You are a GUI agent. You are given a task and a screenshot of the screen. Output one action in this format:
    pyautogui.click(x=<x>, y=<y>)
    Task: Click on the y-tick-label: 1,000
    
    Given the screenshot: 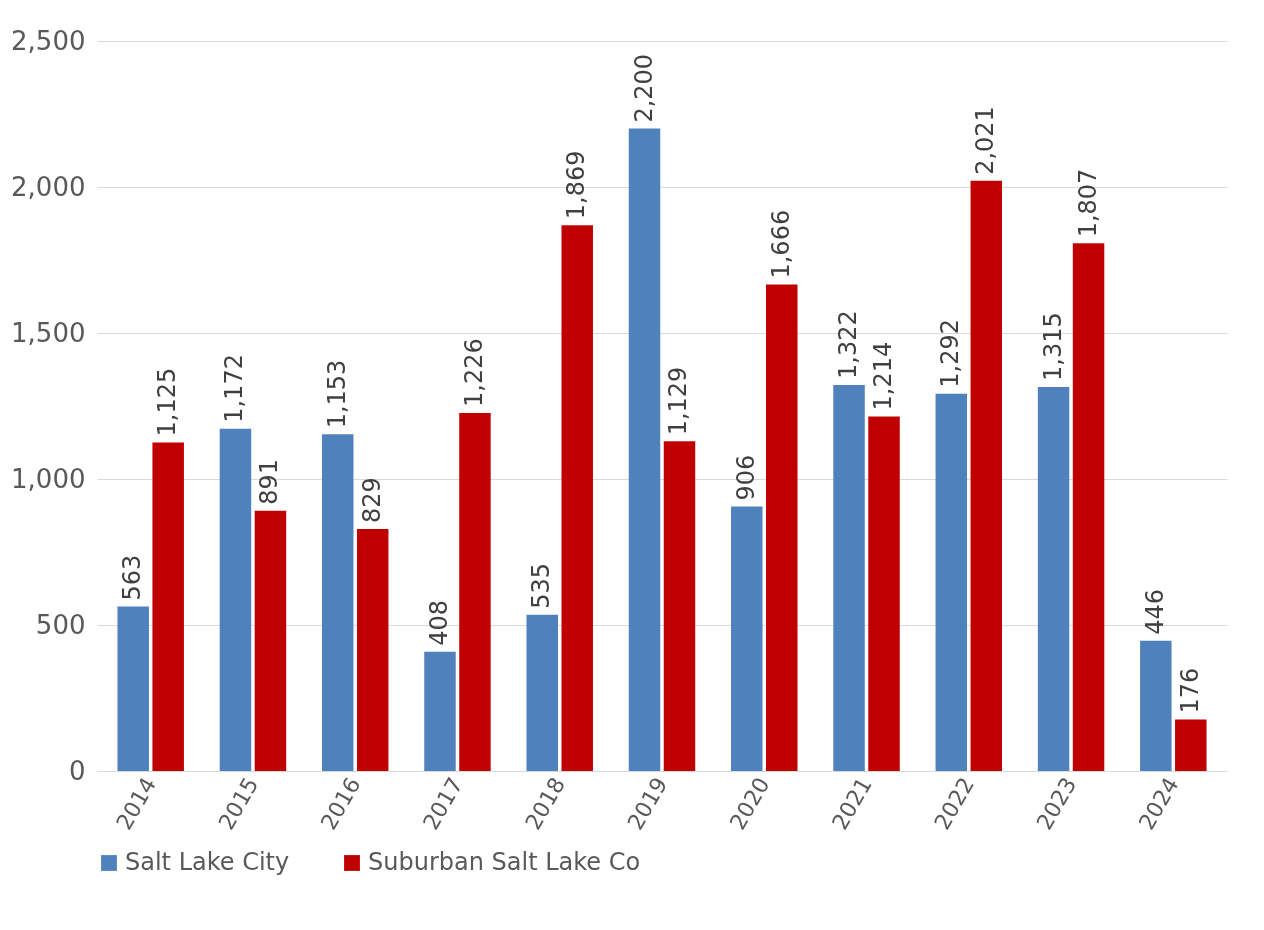 What is the action you would take?
    pyautogui.click(x=48, y=478)
    